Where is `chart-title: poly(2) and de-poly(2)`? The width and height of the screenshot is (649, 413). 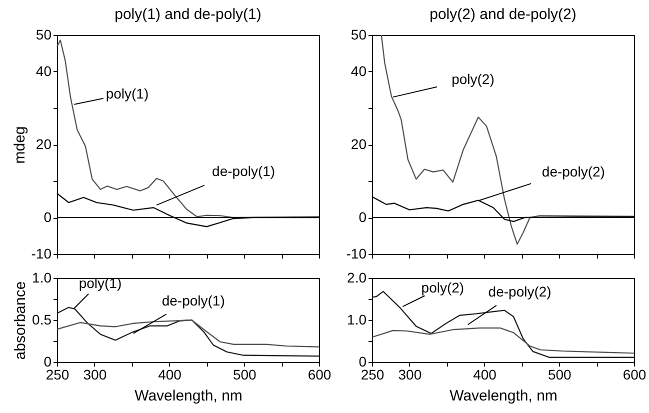 chart-title: poly(2) and de-poly(2) is located at coordinates (503, 14).